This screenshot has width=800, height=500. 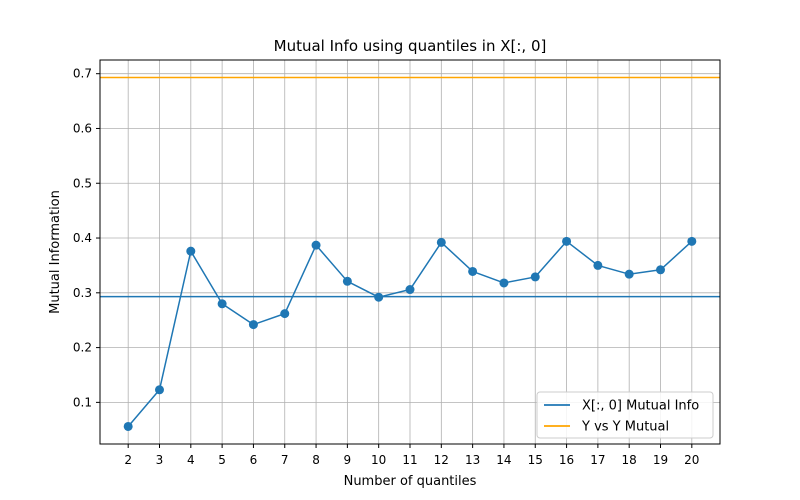 What do you see at coordinates (566, 460) in the screenshot?
I see `x-tick-label: 16` at bounding box center [566, 460].